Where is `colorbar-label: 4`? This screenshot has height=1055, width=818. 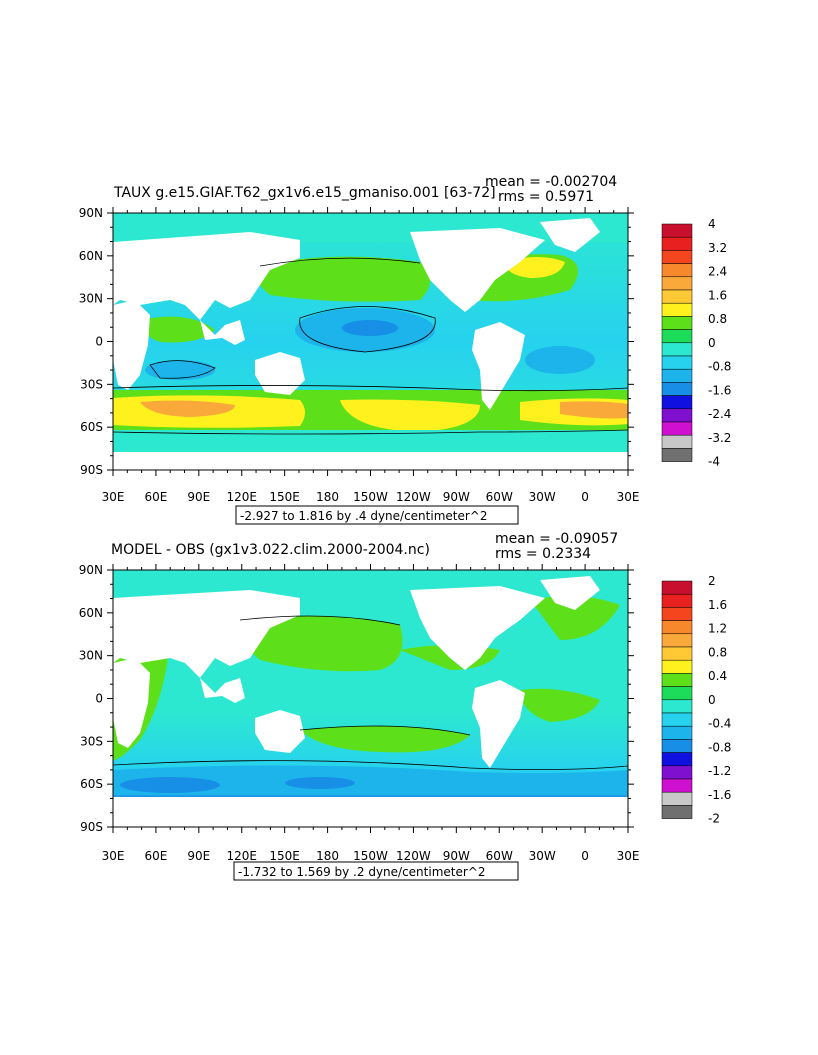
colorbar-label: 4 is located at coordinates (712, 224).